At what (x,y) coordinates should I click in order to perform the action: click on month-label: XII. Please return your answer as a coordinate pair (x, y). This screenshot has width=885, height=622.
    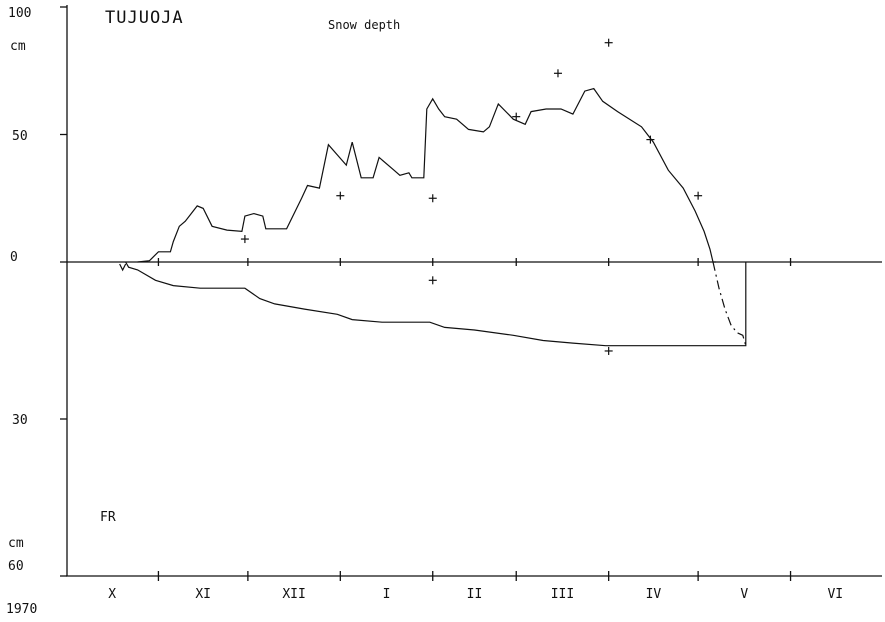
    Looking at the image, I should click on (293, 594).